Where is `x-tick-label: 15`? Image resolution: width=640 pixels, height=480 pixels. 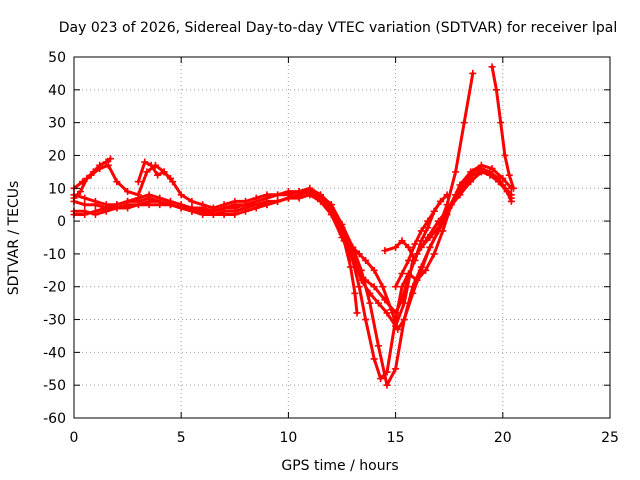
x-tick-label: 15 is located at coordinates (396, 438).